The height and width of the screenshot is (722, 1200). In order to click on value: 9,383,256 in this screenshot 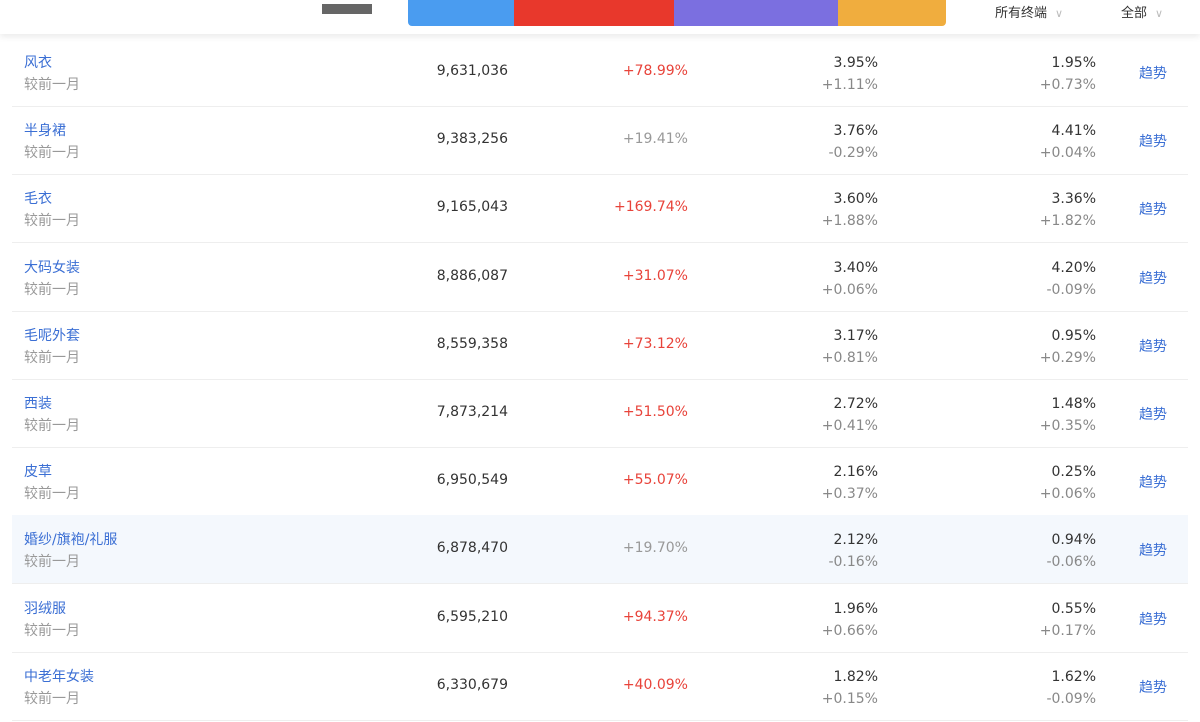, I will do `click(472, 139)`.